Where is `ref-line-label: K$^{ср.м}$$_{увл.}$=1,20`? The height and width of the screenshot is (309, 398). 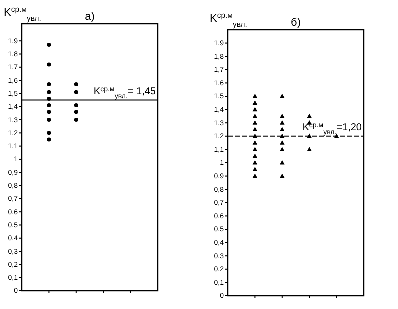 ref-line-label: K$^{ср.м}$$_{увл.}$=1,20 is located at coordinates (332, 129).